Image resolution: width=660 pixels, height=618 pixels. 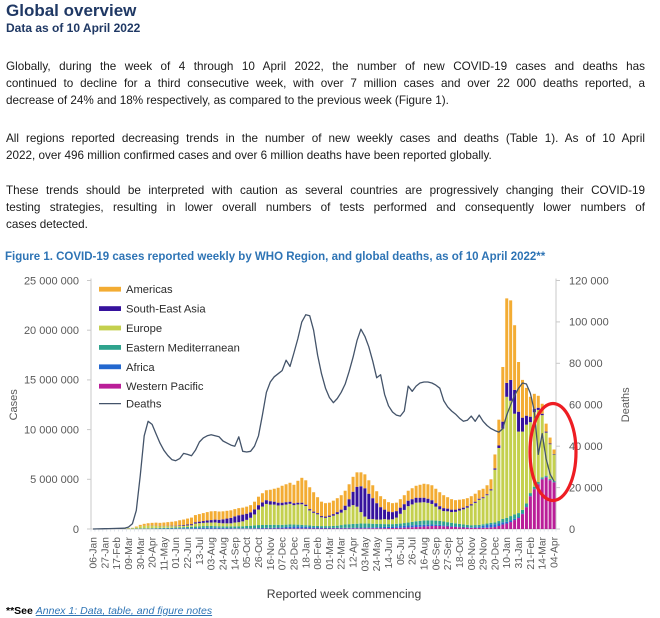 What do you see at coordinates (377, 553) in the screenshot?
I see `svg-text: 24-May` at bounding box center [377, 553].